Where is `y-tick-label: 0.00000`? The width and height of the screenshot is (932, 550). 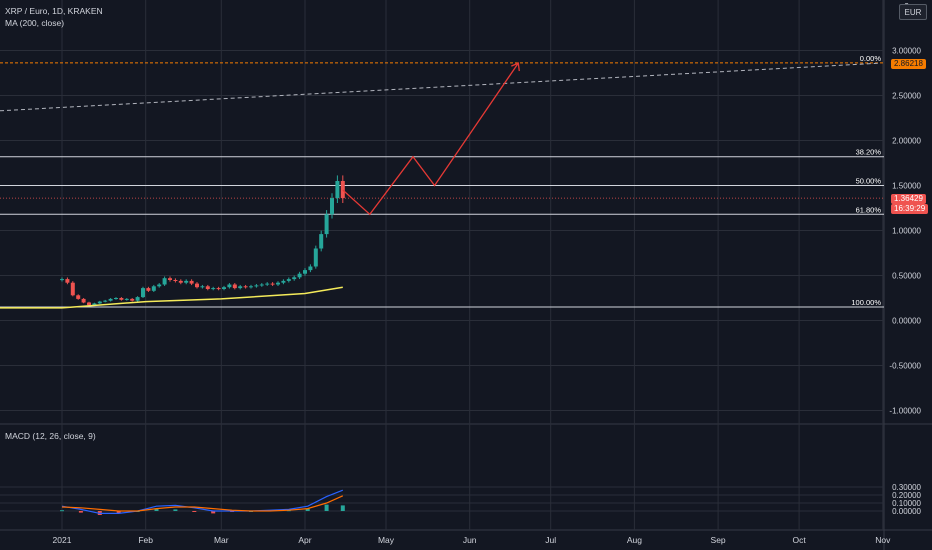 y-tick-label: 0.00000 is located at coordinates (906, 321).